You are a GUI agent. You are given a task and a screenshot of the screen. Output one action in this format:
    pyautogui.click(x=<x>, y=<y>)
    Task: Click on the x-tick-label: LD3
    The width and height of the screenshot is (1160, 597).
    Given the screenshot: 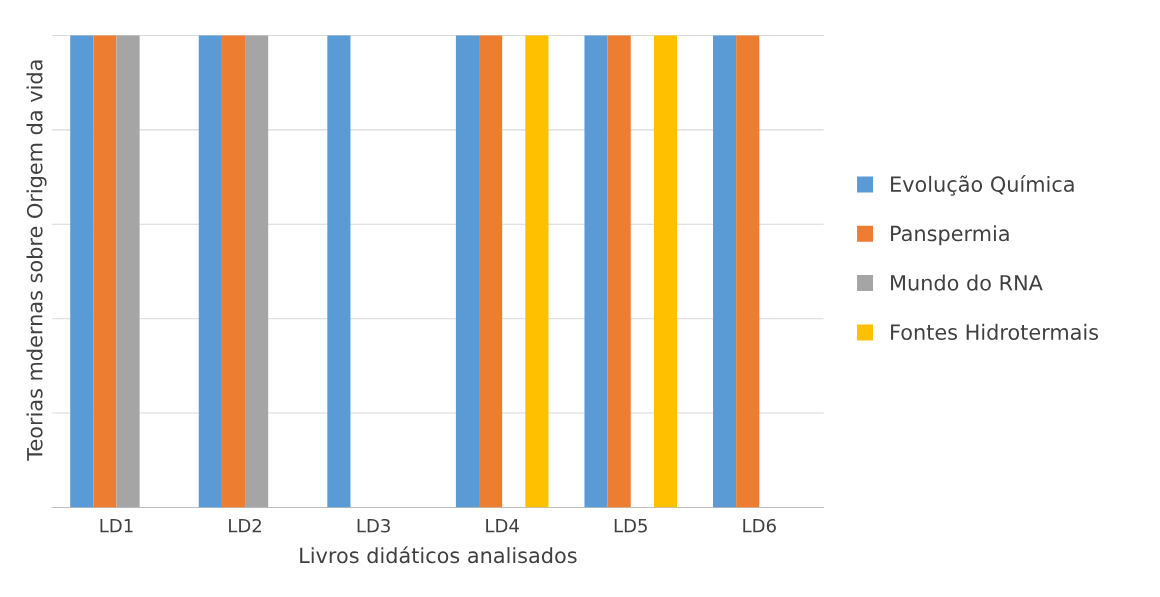 What is the action you would take?
    pyautogui.click(x=373, y=525)
    